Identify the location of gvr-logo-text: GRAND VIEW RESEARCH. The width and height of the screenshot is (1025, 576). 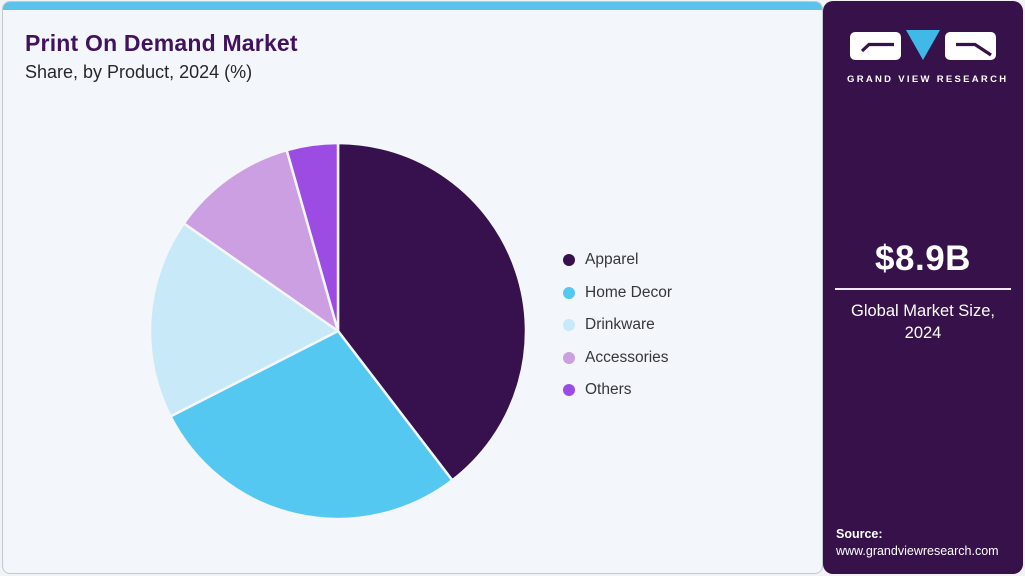
(928, 79).